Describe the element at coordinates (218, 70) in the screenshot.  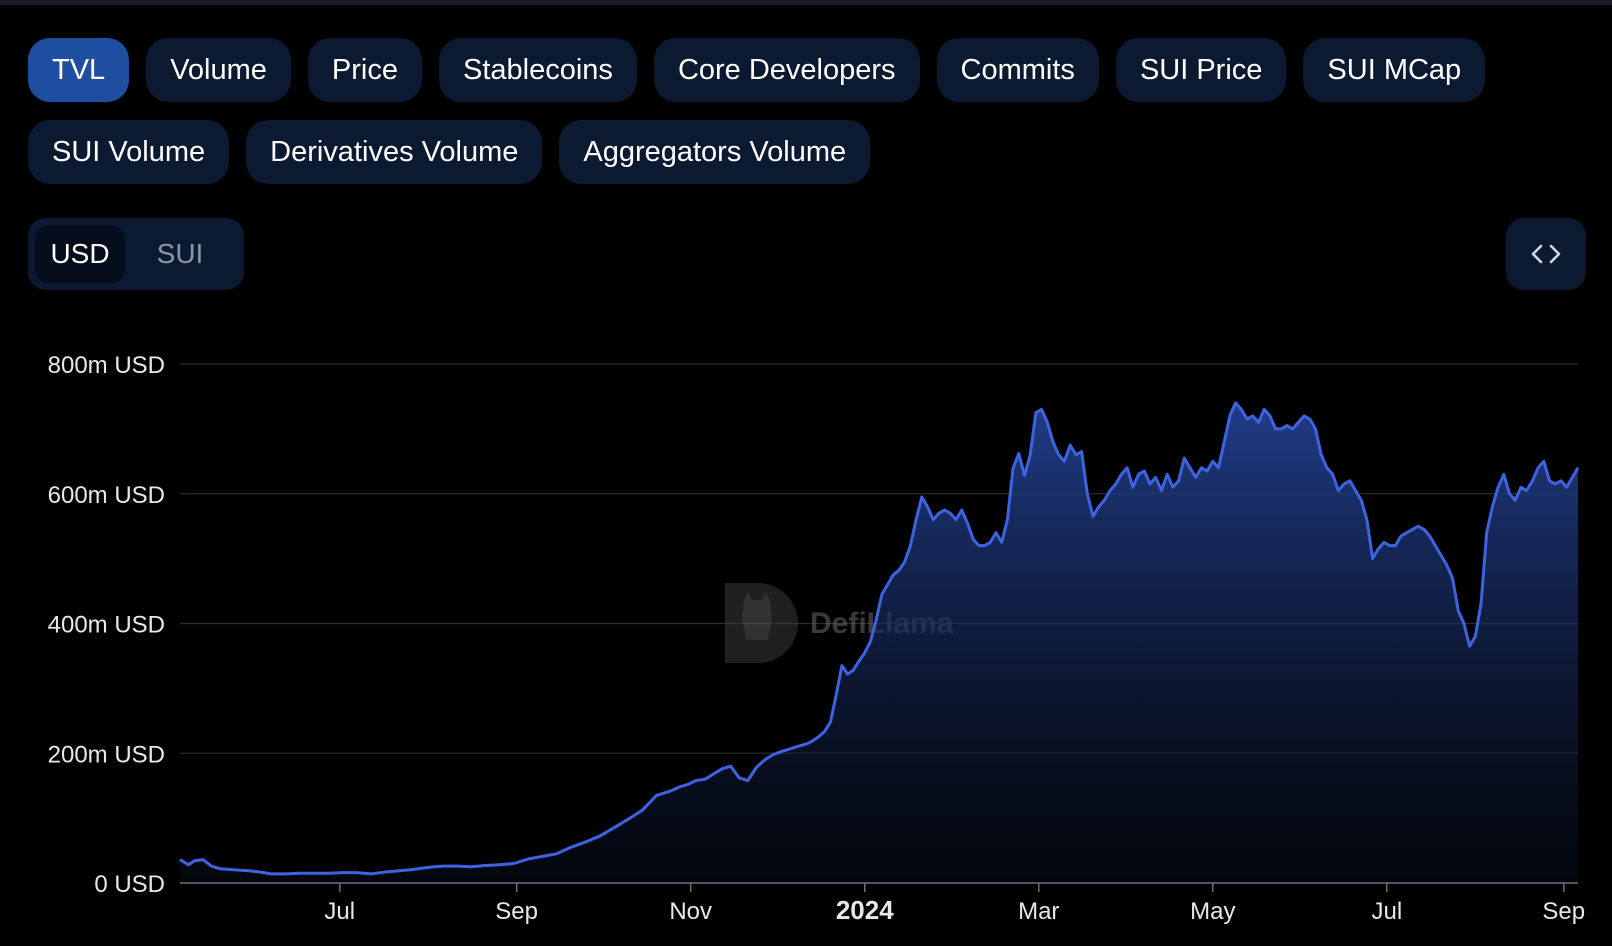
I see `tab-volume: Volume` at that location.